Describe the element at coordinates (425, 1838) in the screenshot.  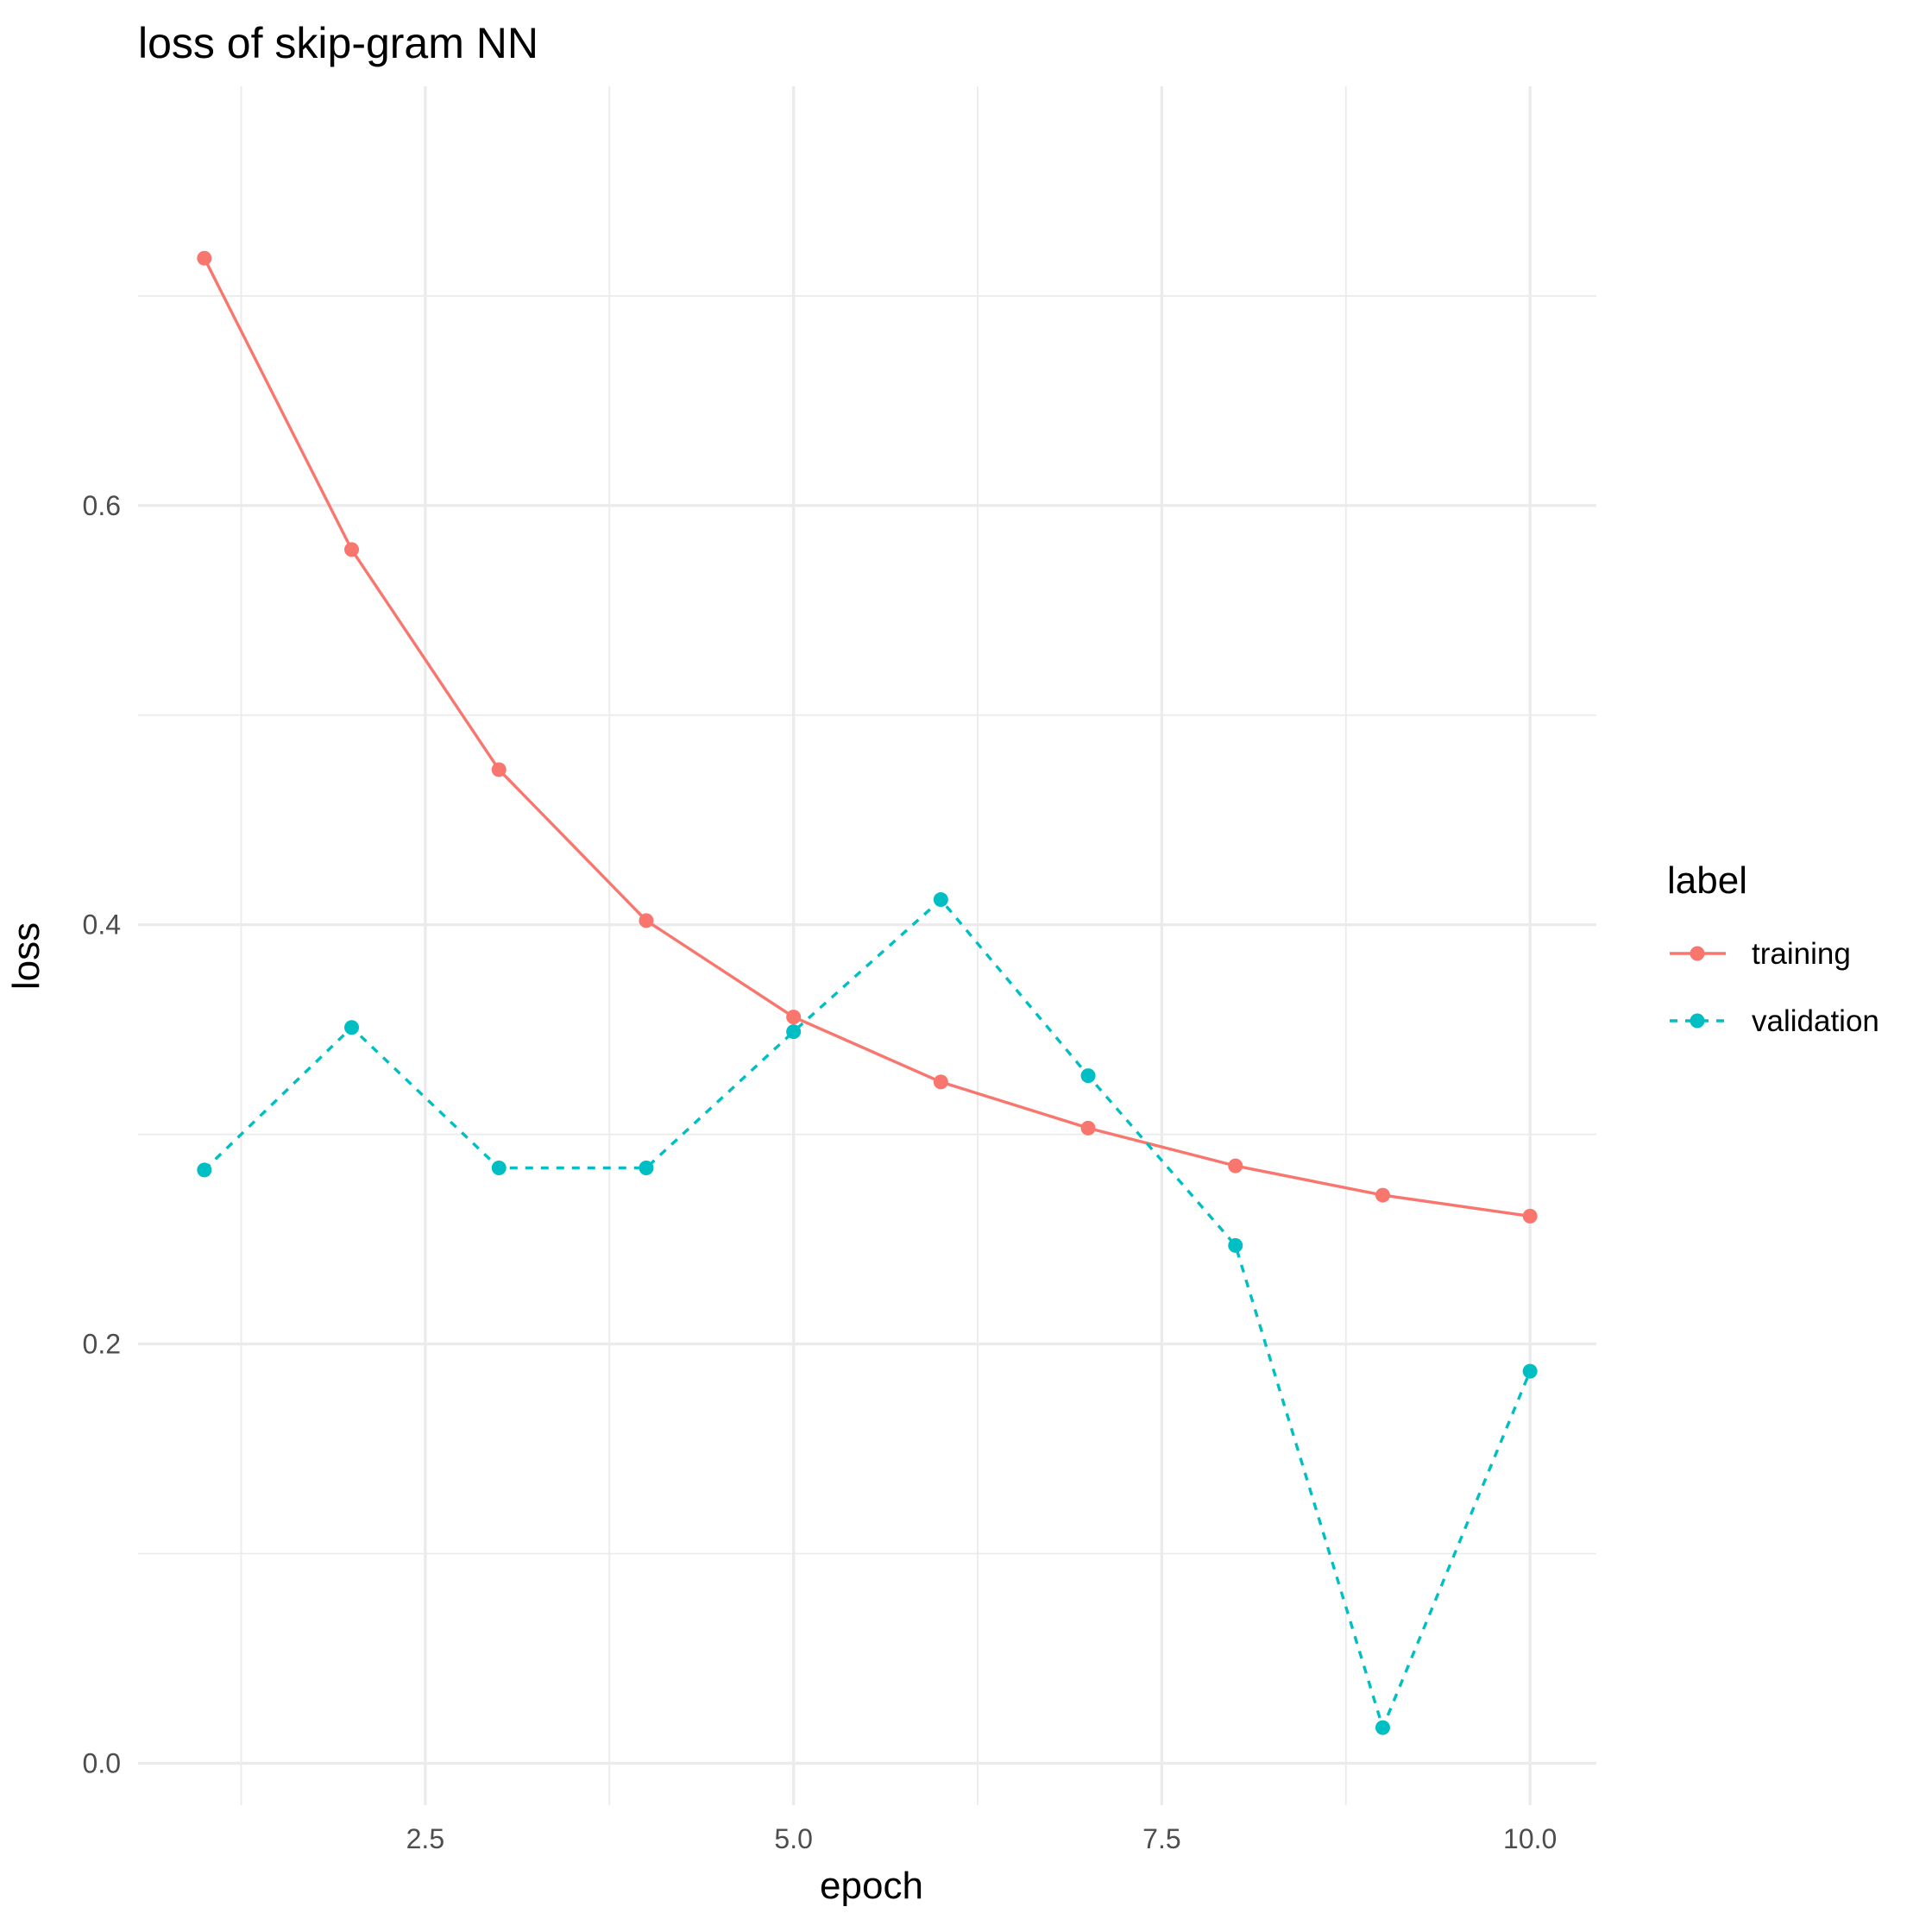
I see `x-tick-label: 2.5` at that location.